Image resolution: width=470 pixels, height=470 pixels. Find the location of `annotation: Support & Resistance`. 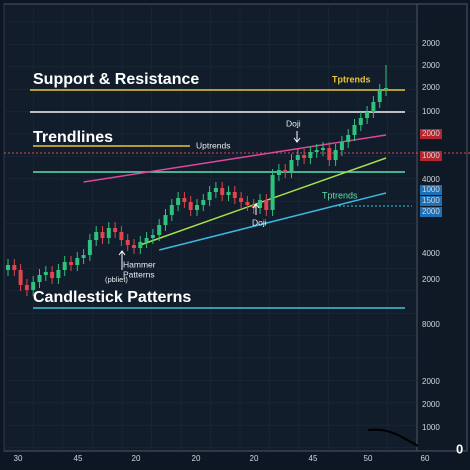

annotation: Support & Resistance is located at coordinates (116, 79).